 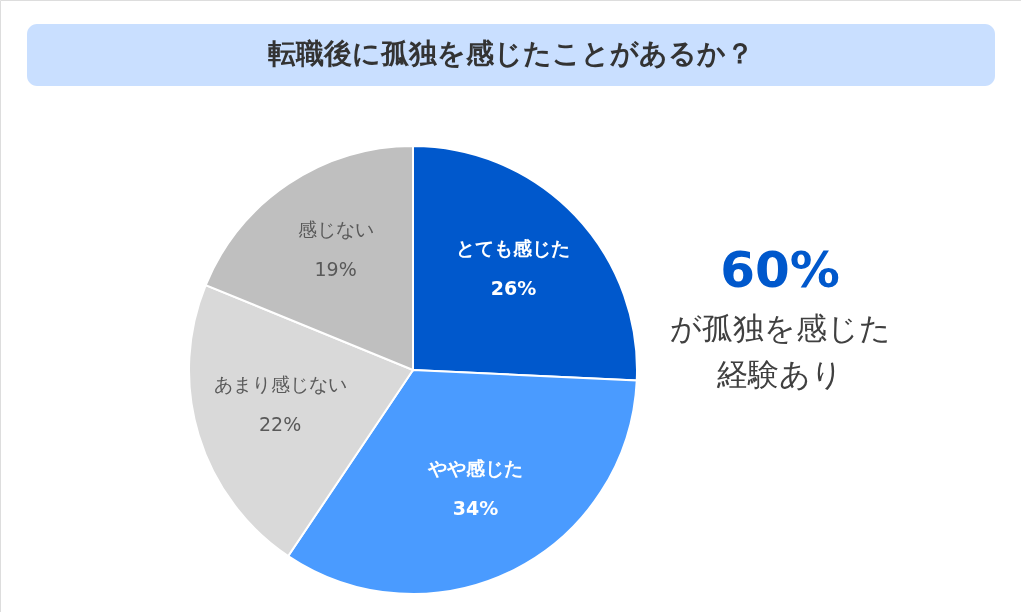 What do you see at coordinates (474, 468) in the screenshot?
I see `slice-label: やや感じた` at bounding box center [474, 468].